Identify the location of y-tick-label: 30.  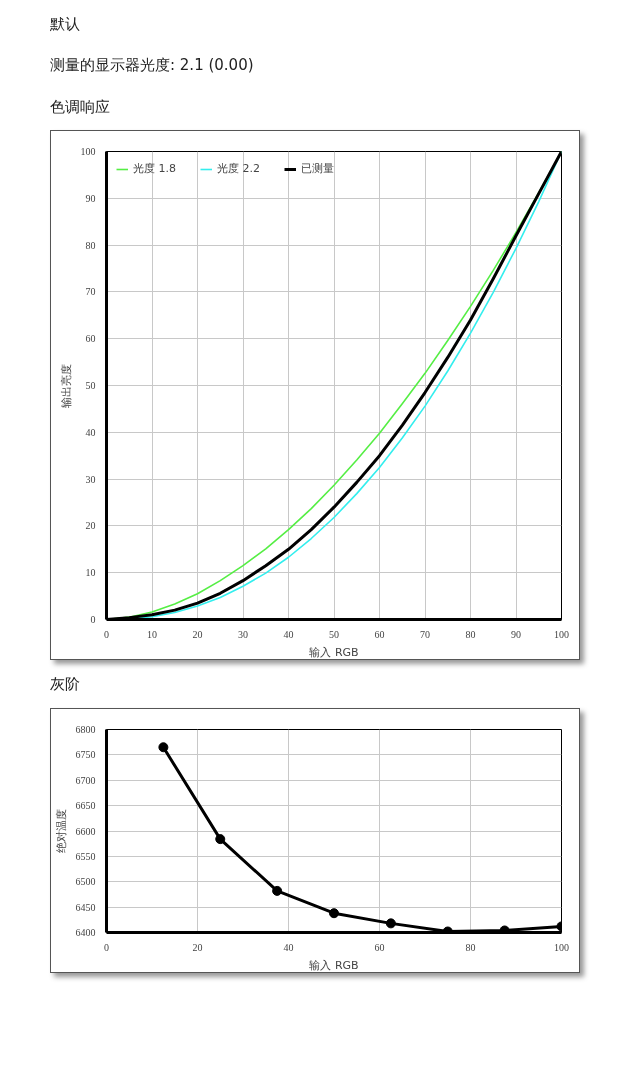
(90, 479).